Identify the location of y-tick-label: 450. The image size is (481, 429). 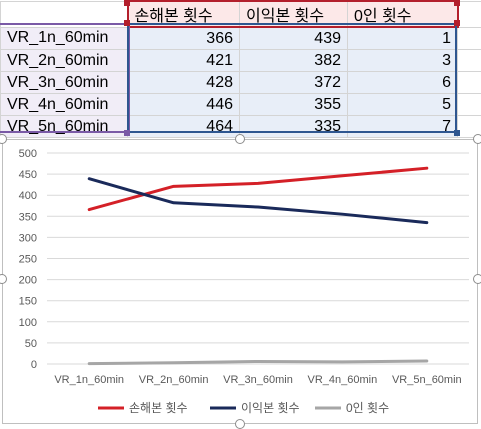
(28, 175).